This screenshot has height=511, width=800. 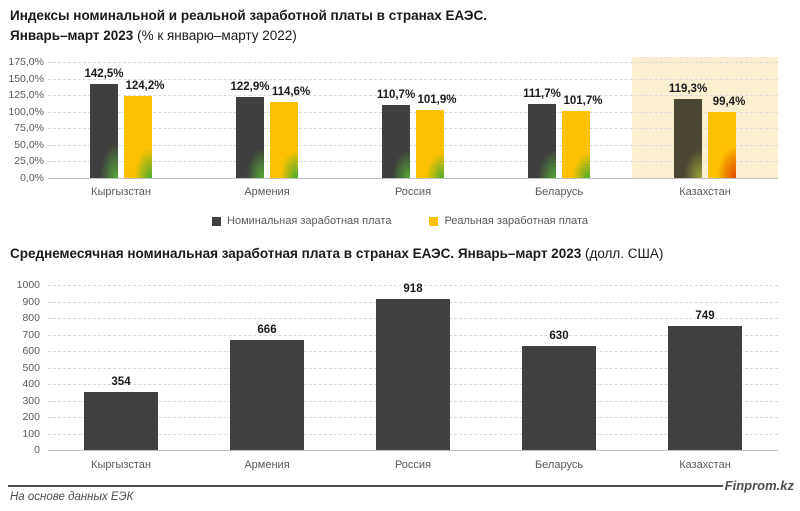 I want to click on legend-label-nominal: Номинальная заработная плата, so click(x=309, y=221).